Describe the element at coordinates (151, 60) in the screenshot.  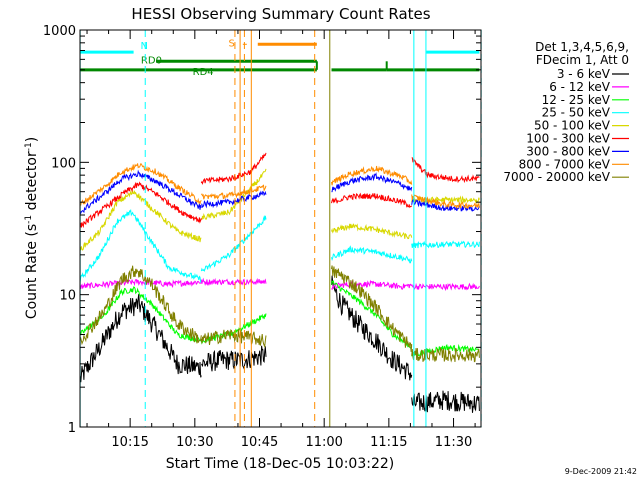
I see `flag-label: RD0` at that location.